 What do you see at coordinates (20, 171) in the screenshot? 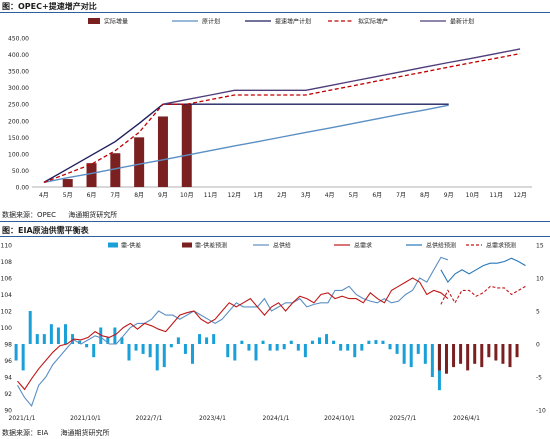
I see `y-tick-label: 50.00` at bounding box center [20, 171].